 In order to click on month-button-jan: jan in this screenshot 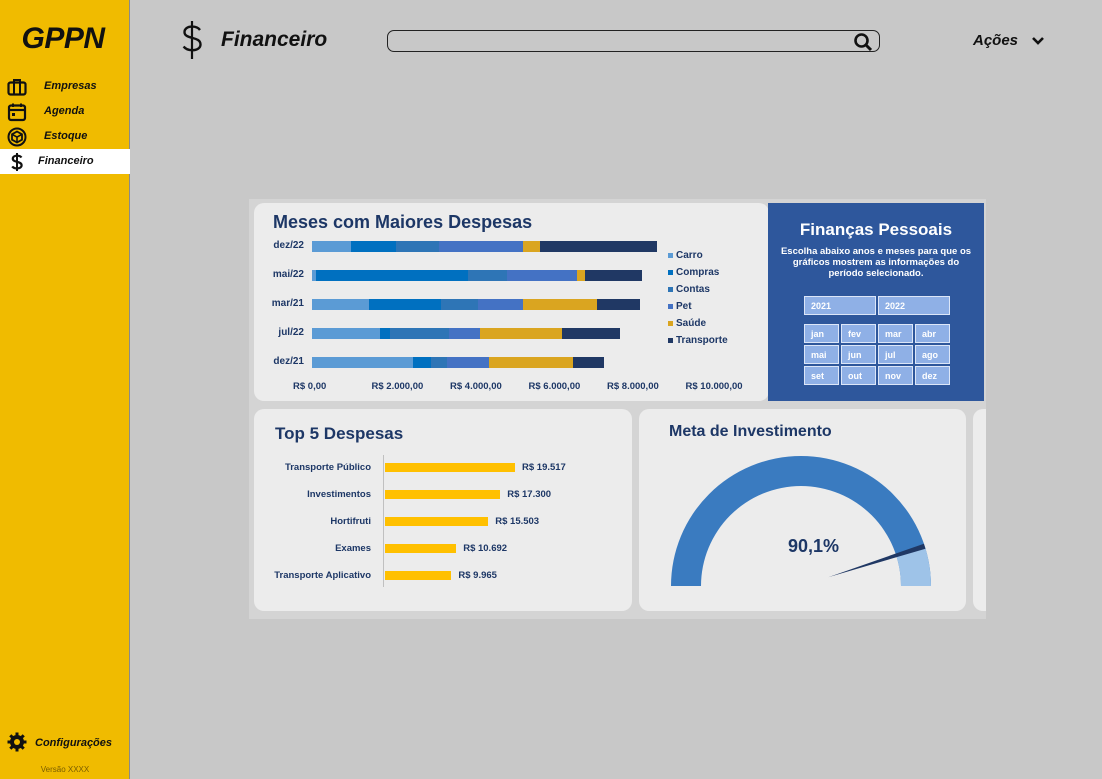, I will do `click(821, 333)`.